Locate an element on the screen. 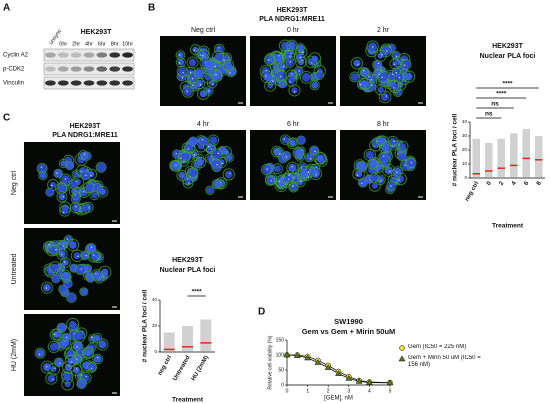  data-spread is located at coordinates (489, 160).